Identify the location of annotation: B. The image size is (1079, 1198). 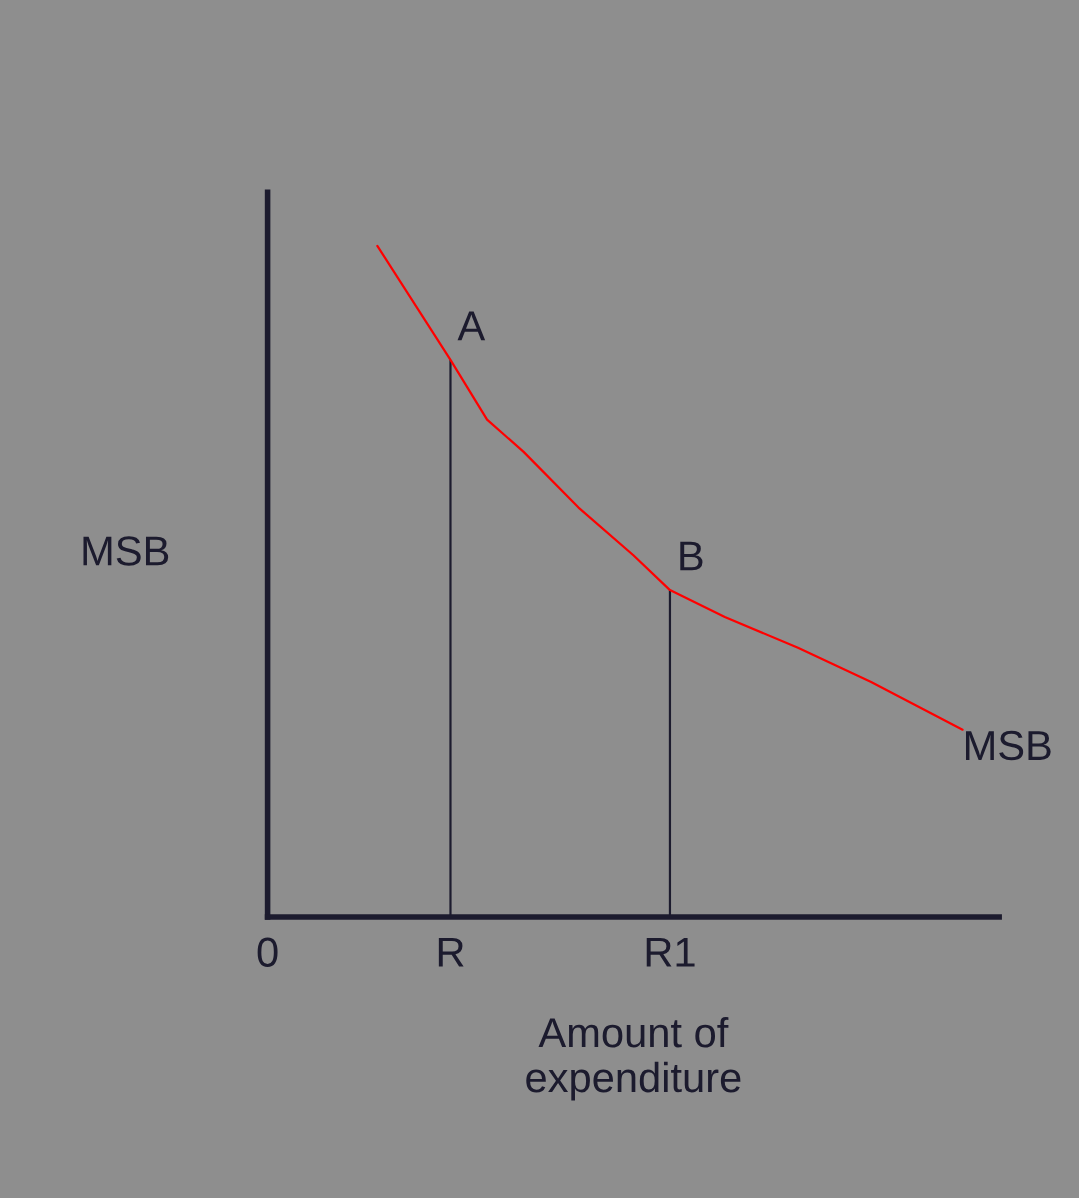
(691, 556).